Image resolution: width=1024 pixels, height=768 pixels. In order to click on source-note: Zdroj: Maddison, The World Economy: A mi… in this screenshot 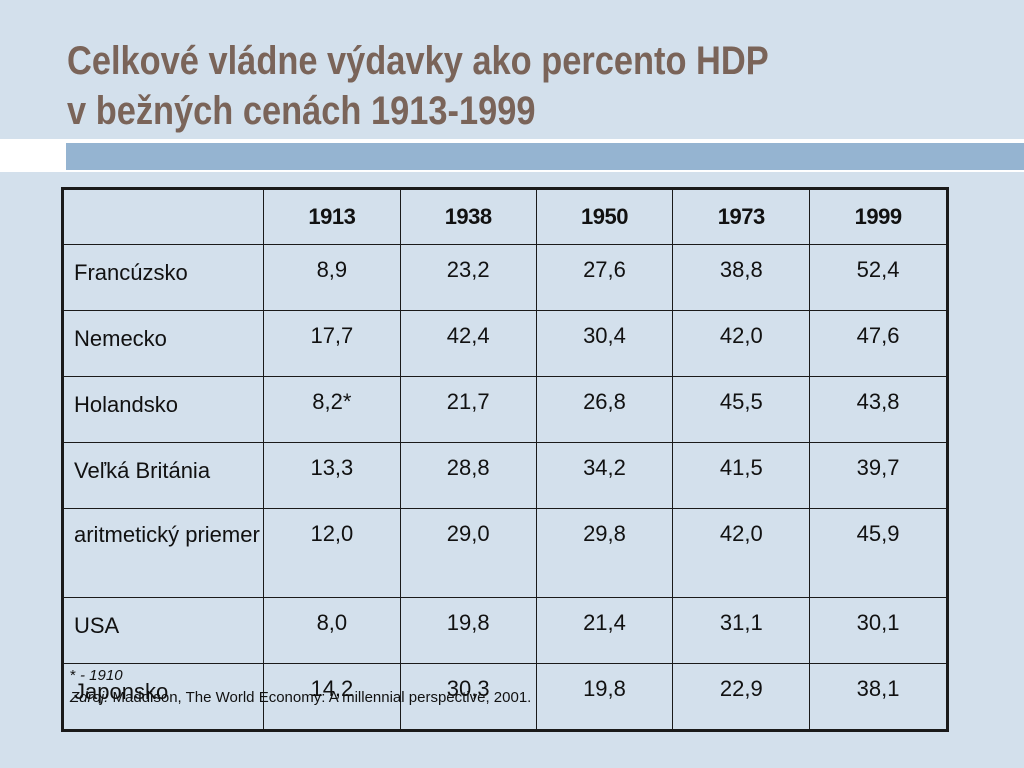, I will do `click(300, 698)`.